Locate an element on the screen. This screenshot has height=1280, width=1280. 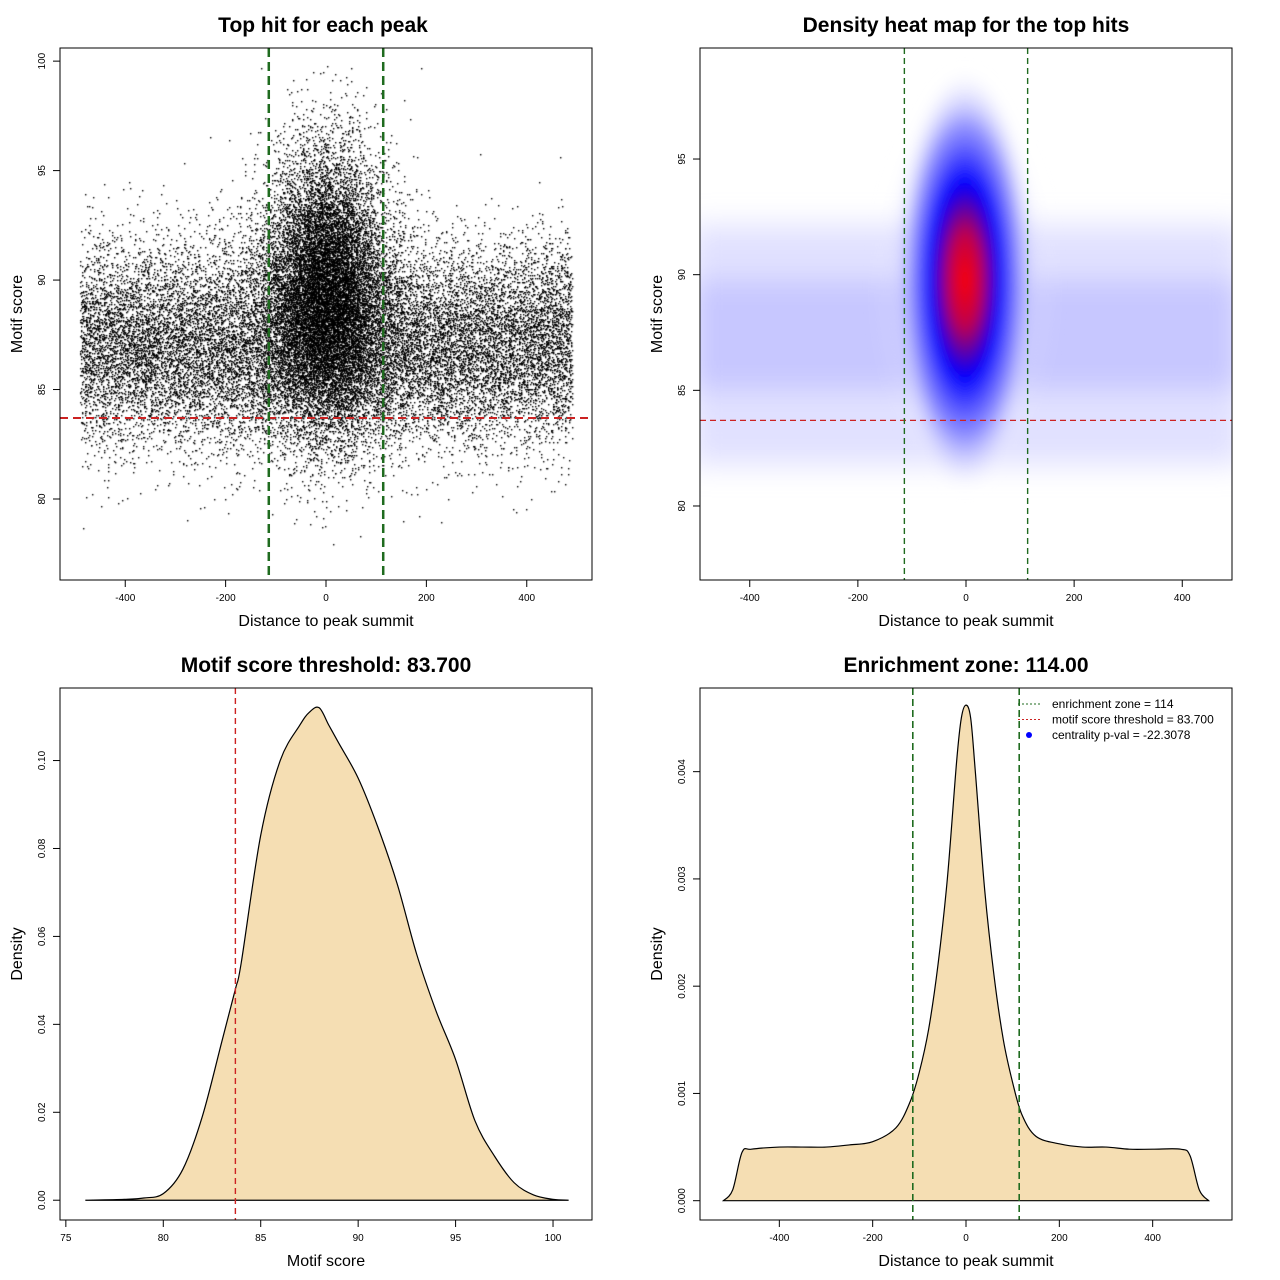
enrichment-y-axis: 0.000 0.001 0.002 0.003 0.004 is located at coordinates (688, 986).